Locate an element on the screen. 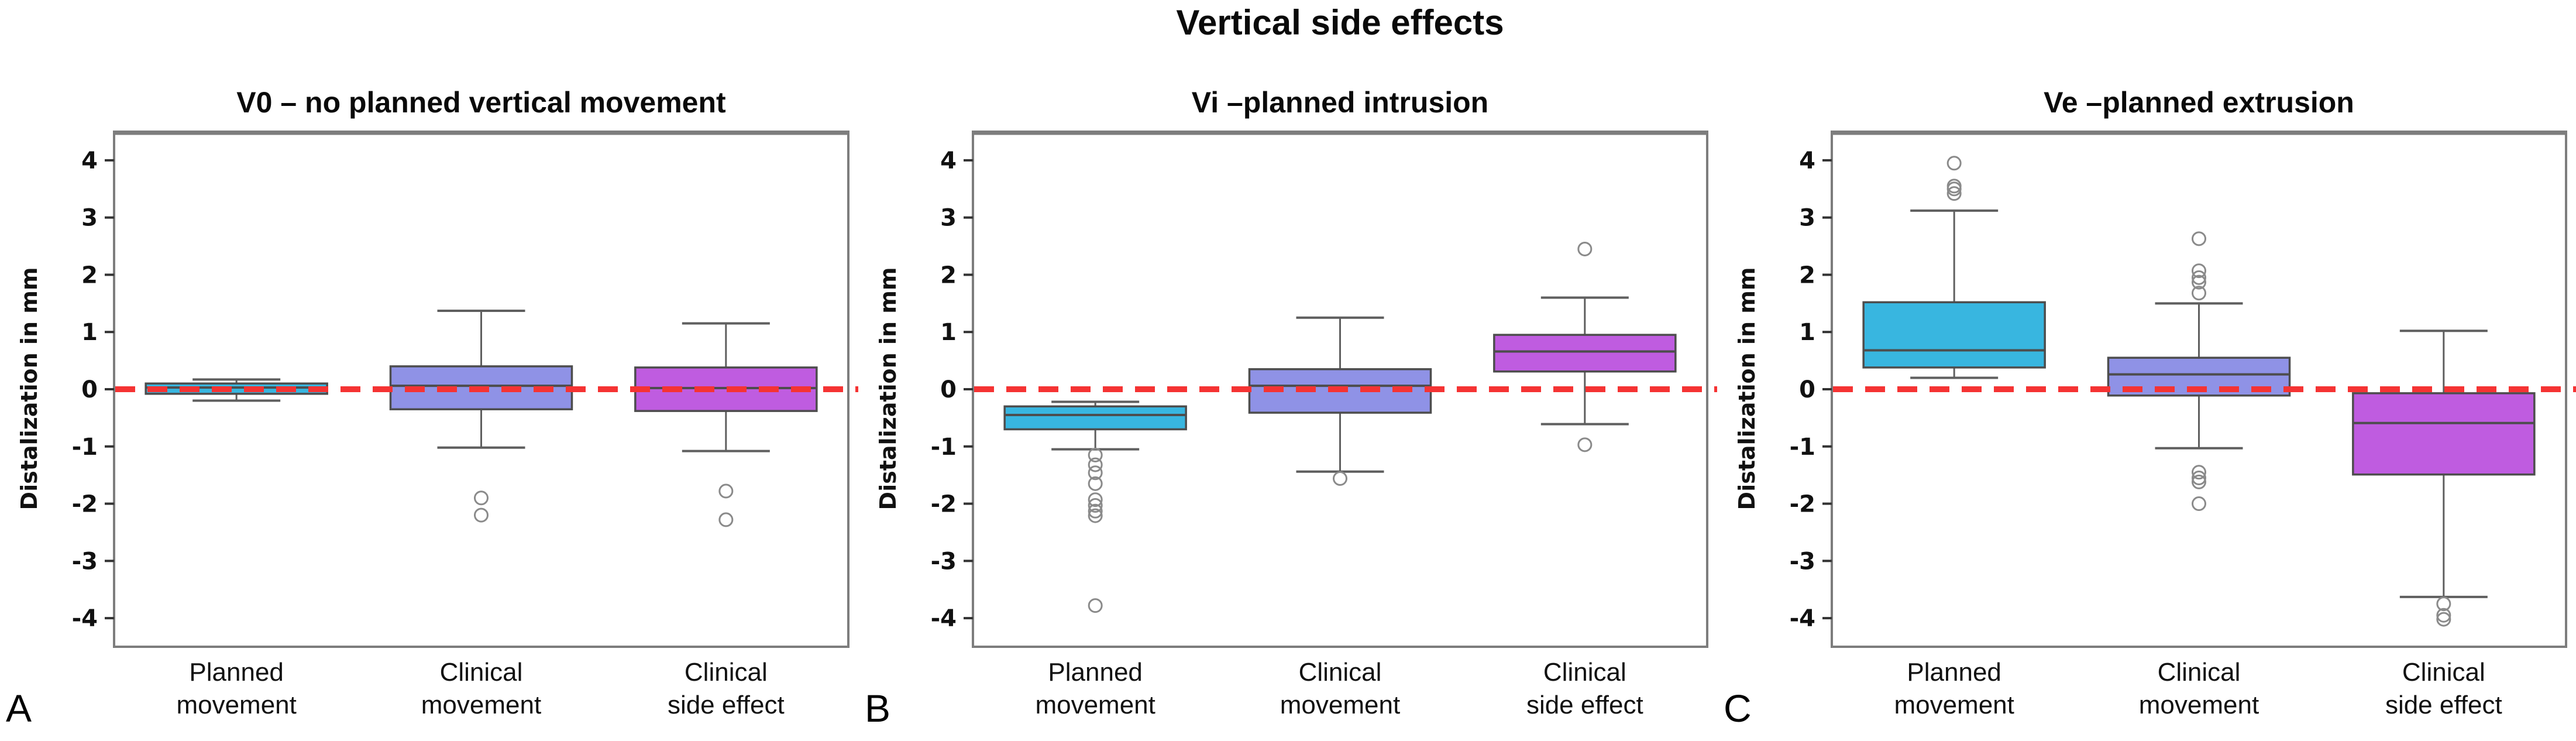  panel-a-letter: A is located at coordinates (19, 708).